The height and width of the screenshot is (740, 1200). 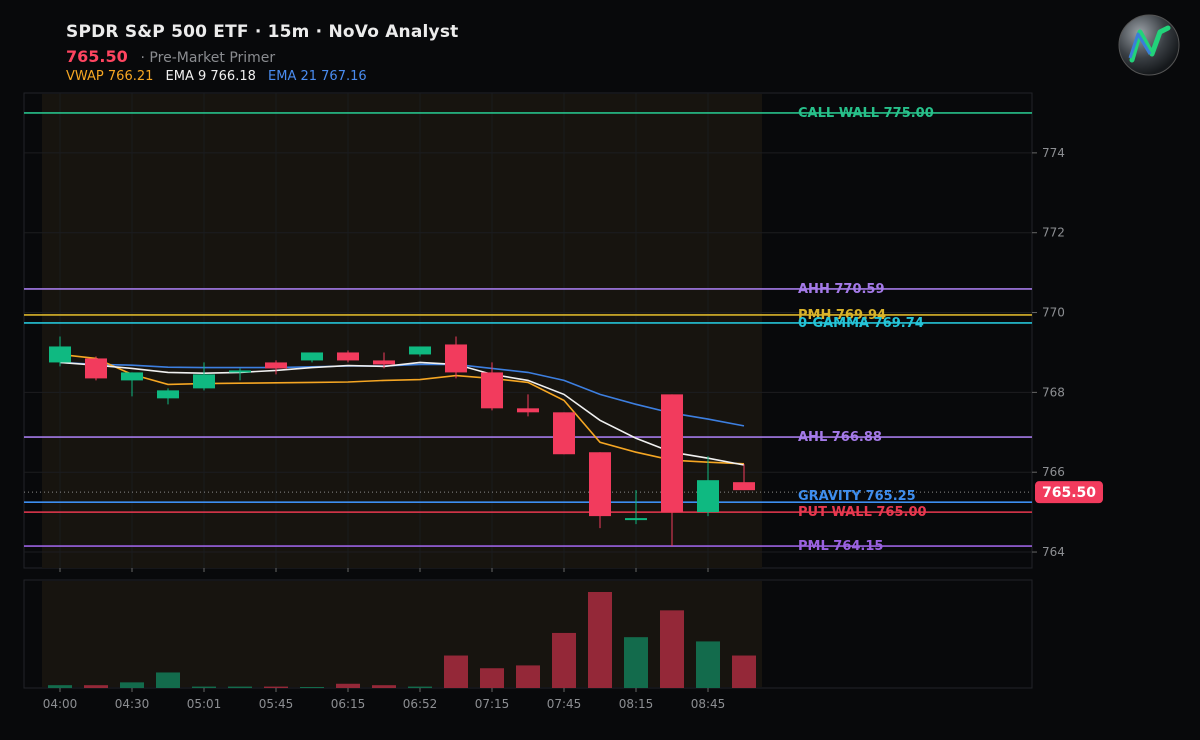 I want to click on vwap-legend: VWAP 766.21, so click(x=110, y=76).